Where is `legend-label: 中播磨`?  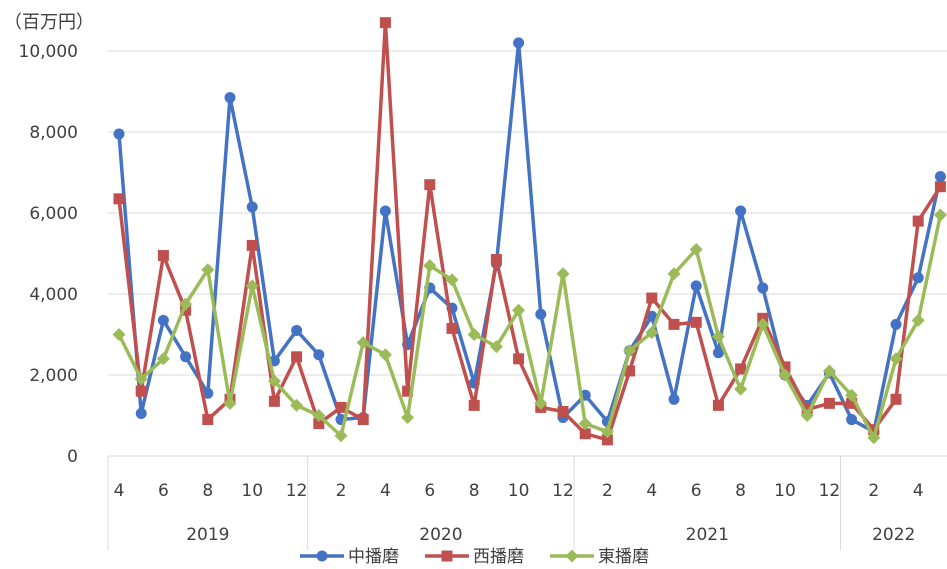 legend-label: 中播磨 is located at coordinates (373, 556).